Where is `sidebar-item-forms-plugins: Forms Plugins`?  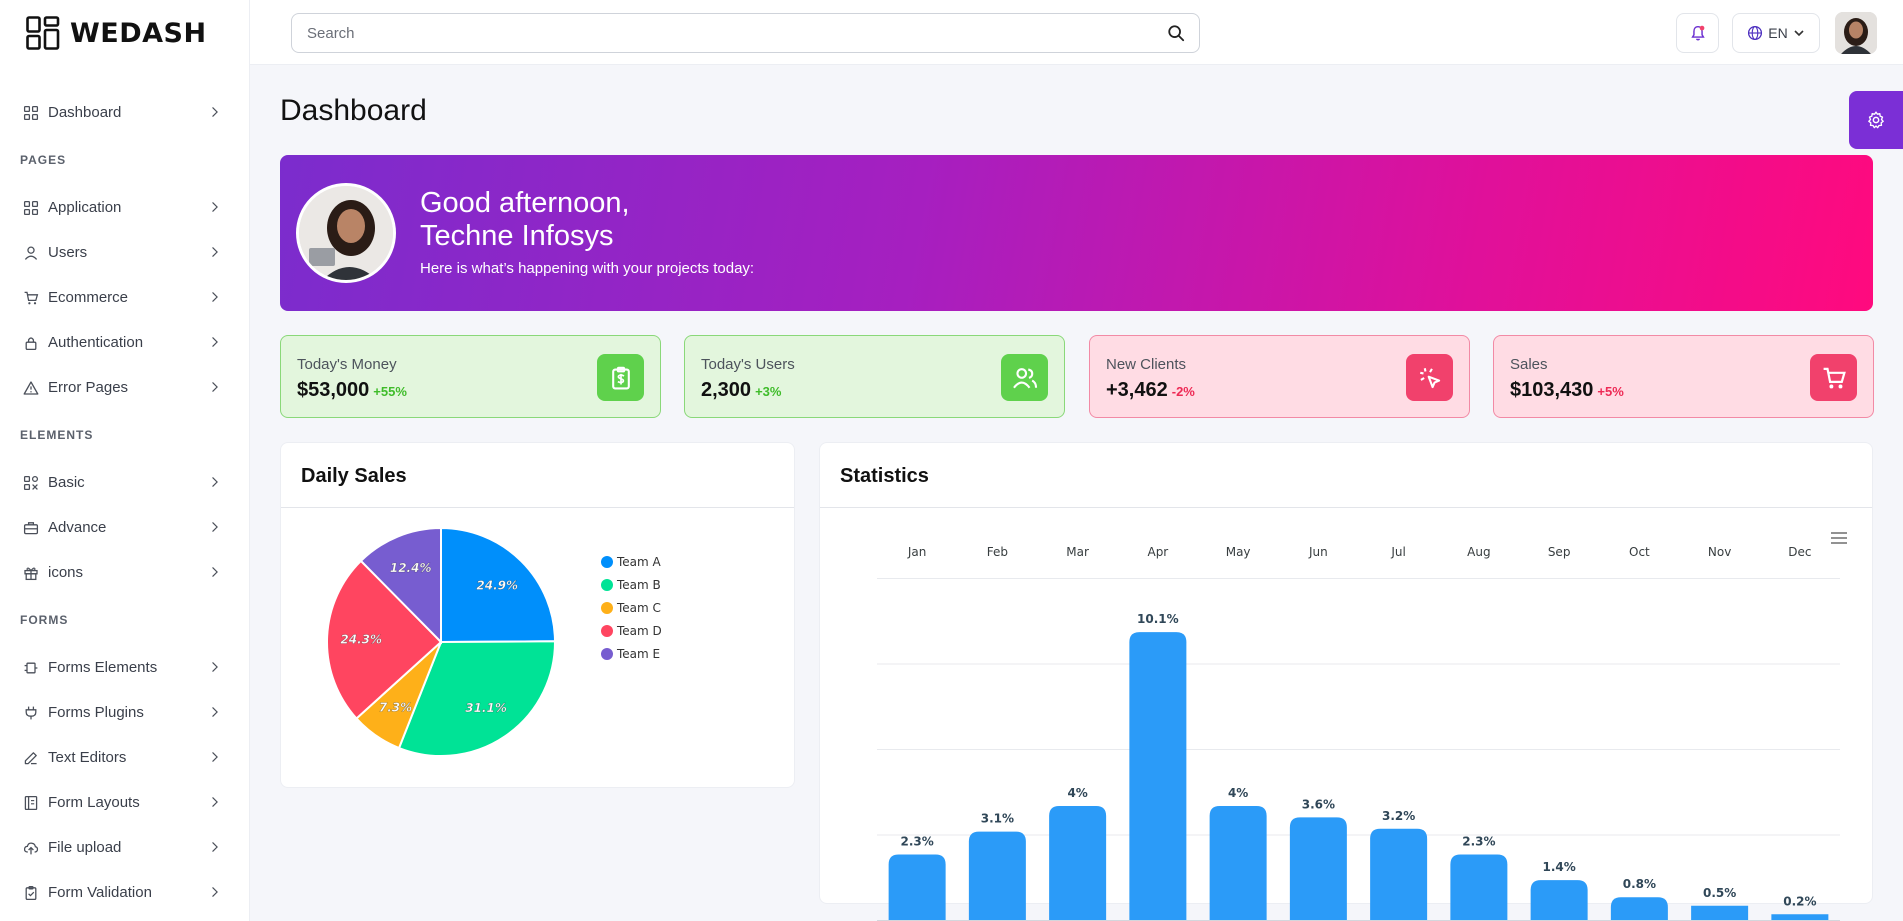
sidebar-item-forms-plugins: Forms Plugins is located at coordinates (125, 712).